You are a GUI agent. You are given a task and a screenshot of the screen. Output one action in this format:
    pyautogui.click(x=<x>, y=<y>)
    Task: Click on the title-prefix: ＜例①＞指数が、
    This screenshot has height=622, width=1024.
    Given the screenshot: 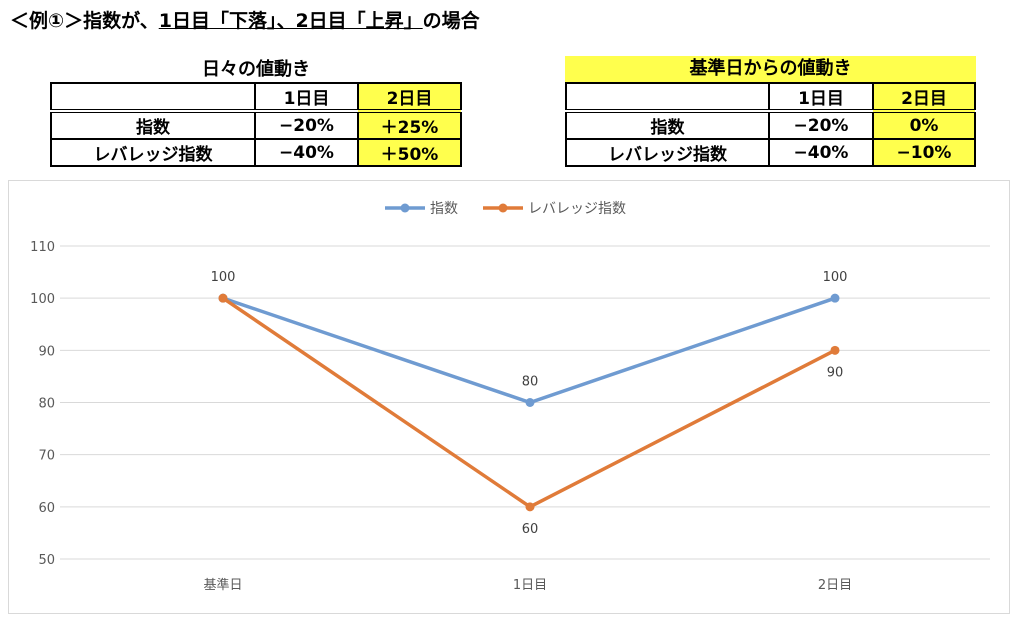 What is the action you would take?
    pyautogui.click(x=84, y=21)
    